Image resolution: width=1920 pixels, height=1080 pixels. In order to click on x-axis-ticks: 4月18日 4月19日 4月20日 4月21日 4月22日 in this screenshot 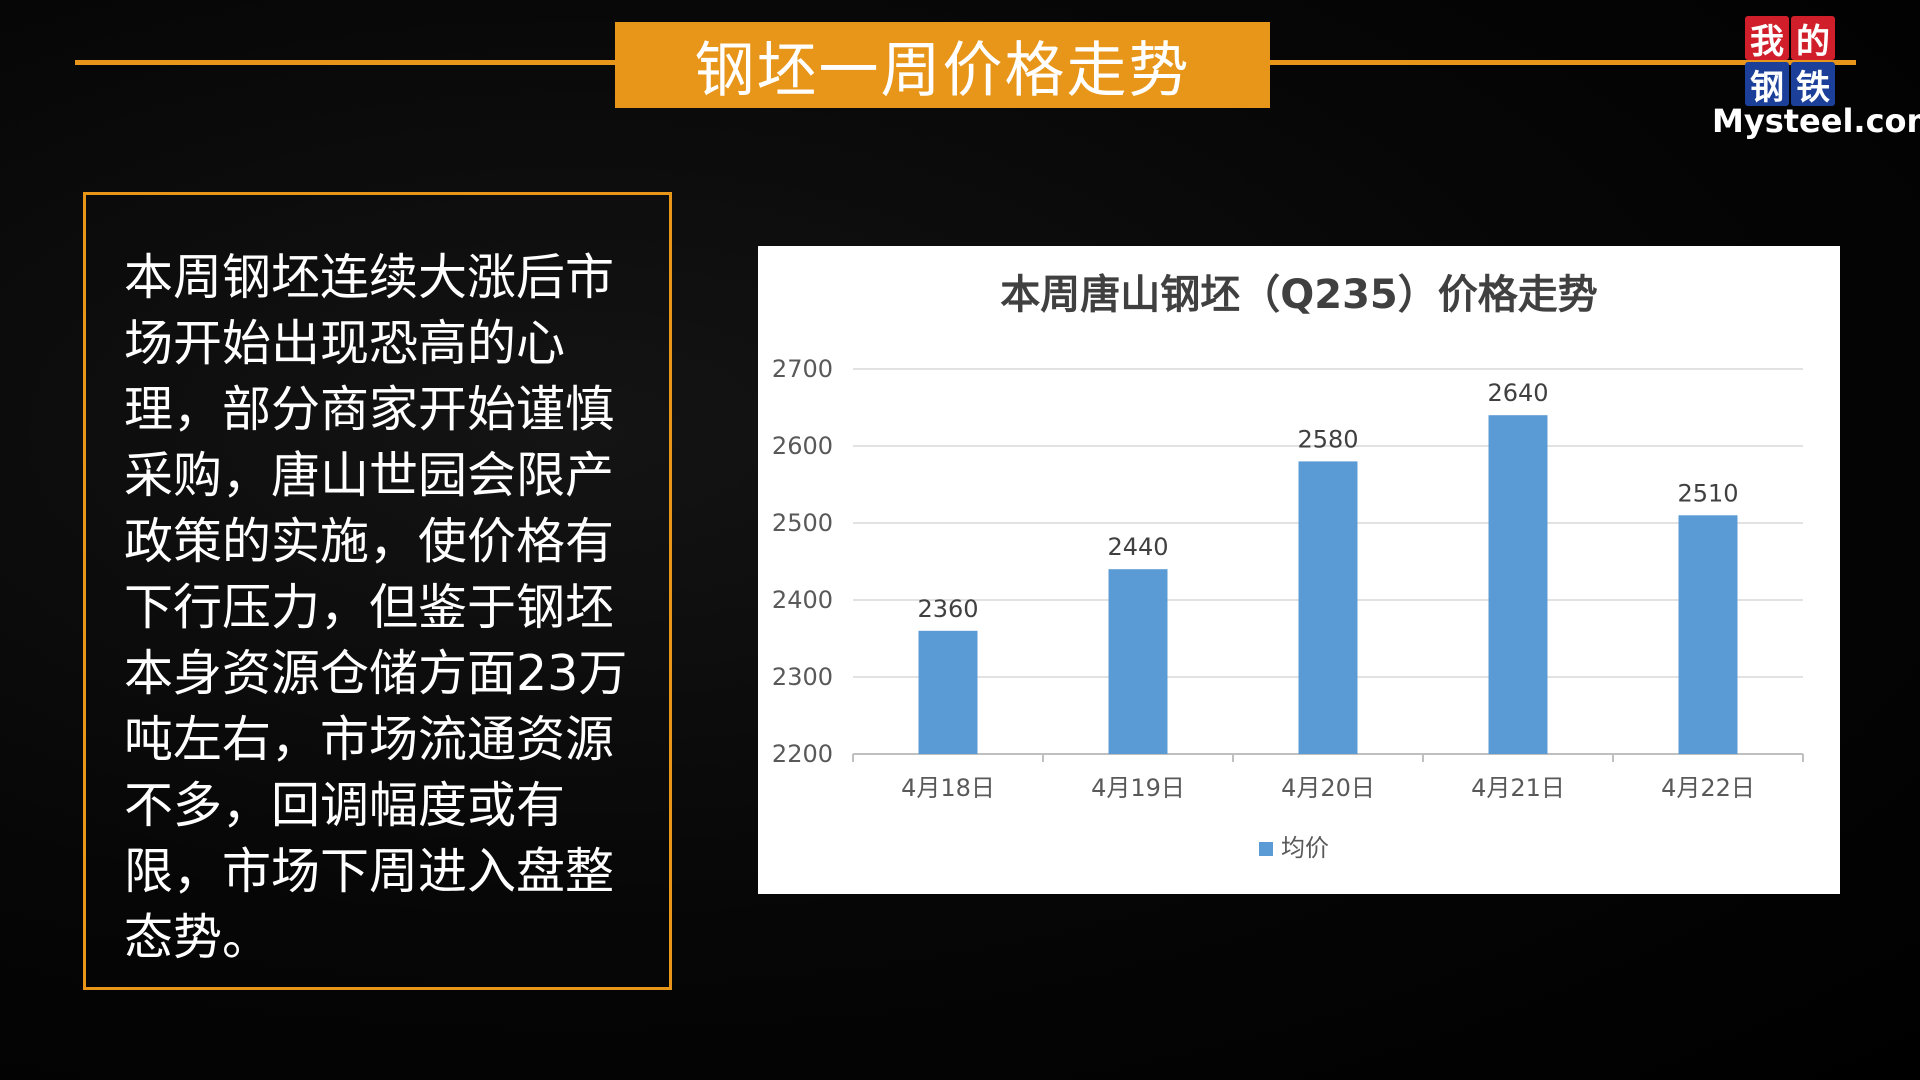, I will do `click(1328, 778)`.